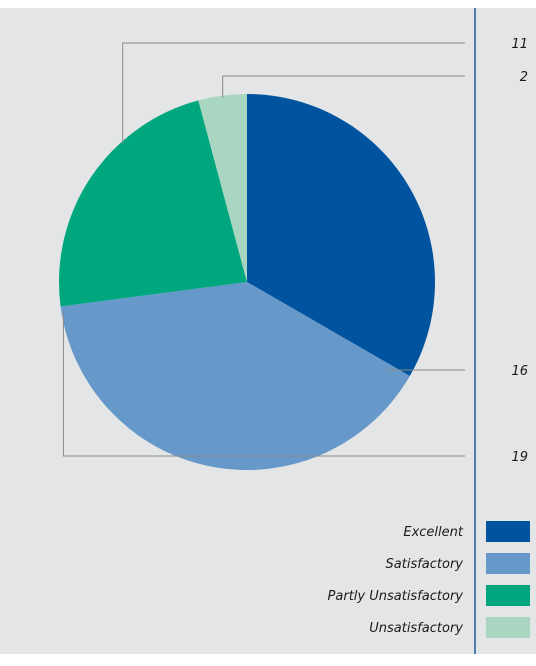  I want to click on pie-slice-excellent, so click(341, 235).